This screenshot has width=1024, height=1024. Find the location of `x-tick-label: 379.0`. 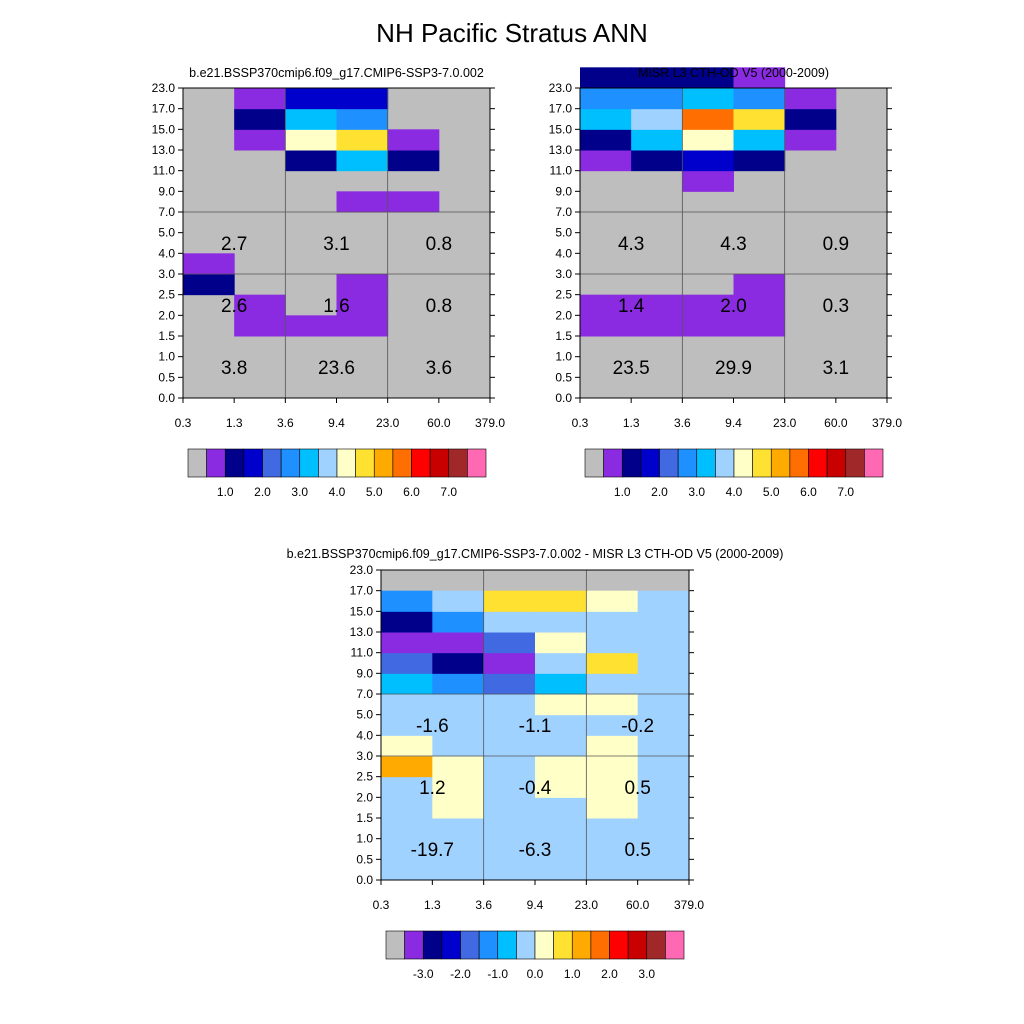

x-tick-label: 379.0 is located at coordinates (887, 423).